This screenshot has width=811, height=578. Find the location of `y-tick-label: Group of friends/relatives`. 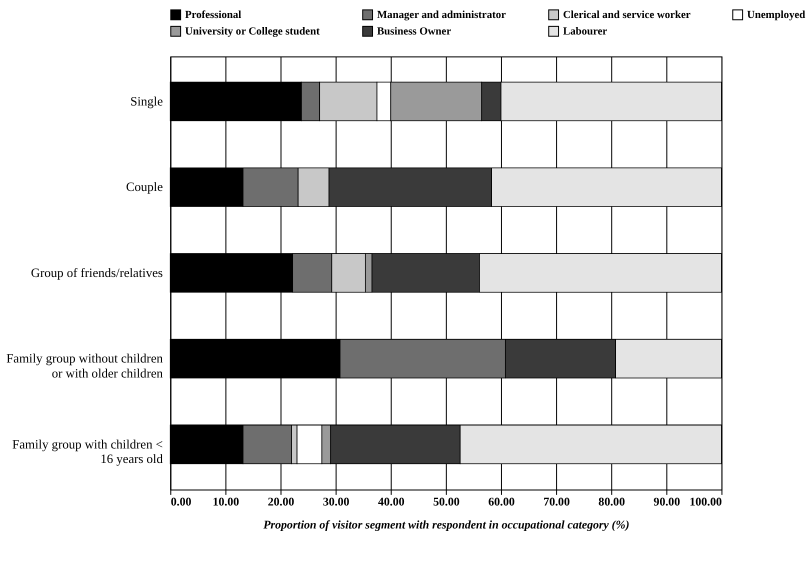

y-tick-label: Group of friends/relatives is located at coordinates (96, 273).